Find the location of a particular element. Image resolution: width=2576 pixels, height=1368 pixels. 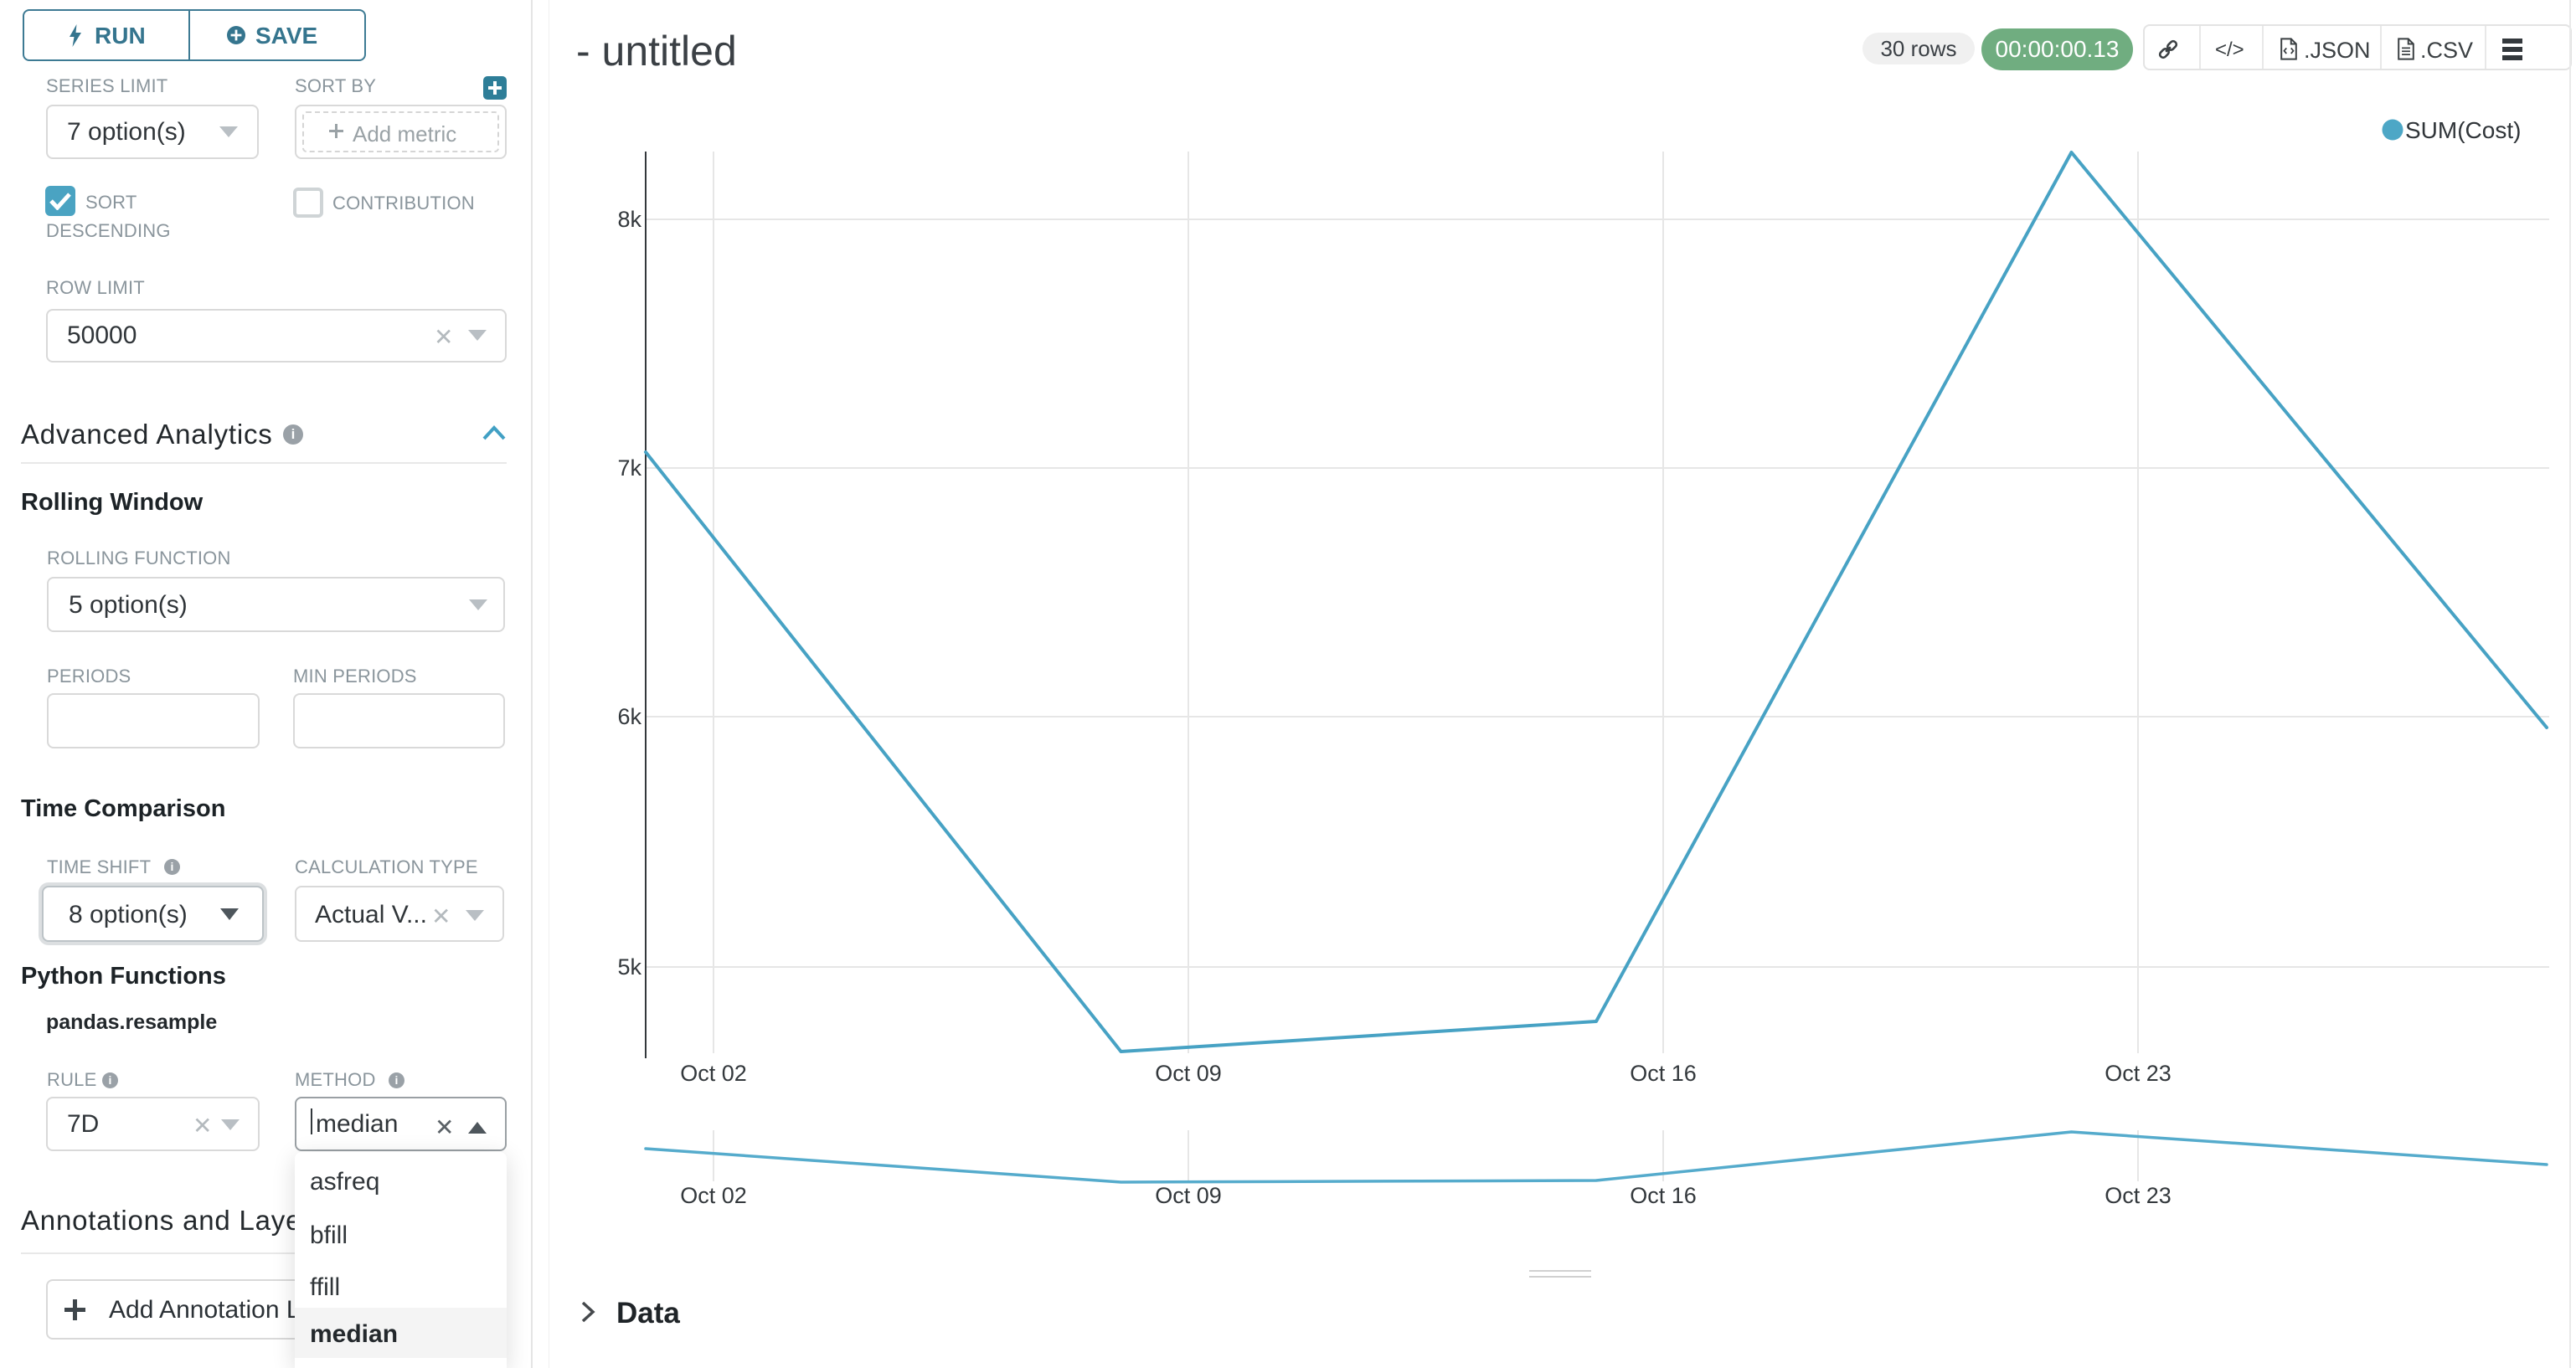

svg-text: 5k is located at coordinates (629, 967).